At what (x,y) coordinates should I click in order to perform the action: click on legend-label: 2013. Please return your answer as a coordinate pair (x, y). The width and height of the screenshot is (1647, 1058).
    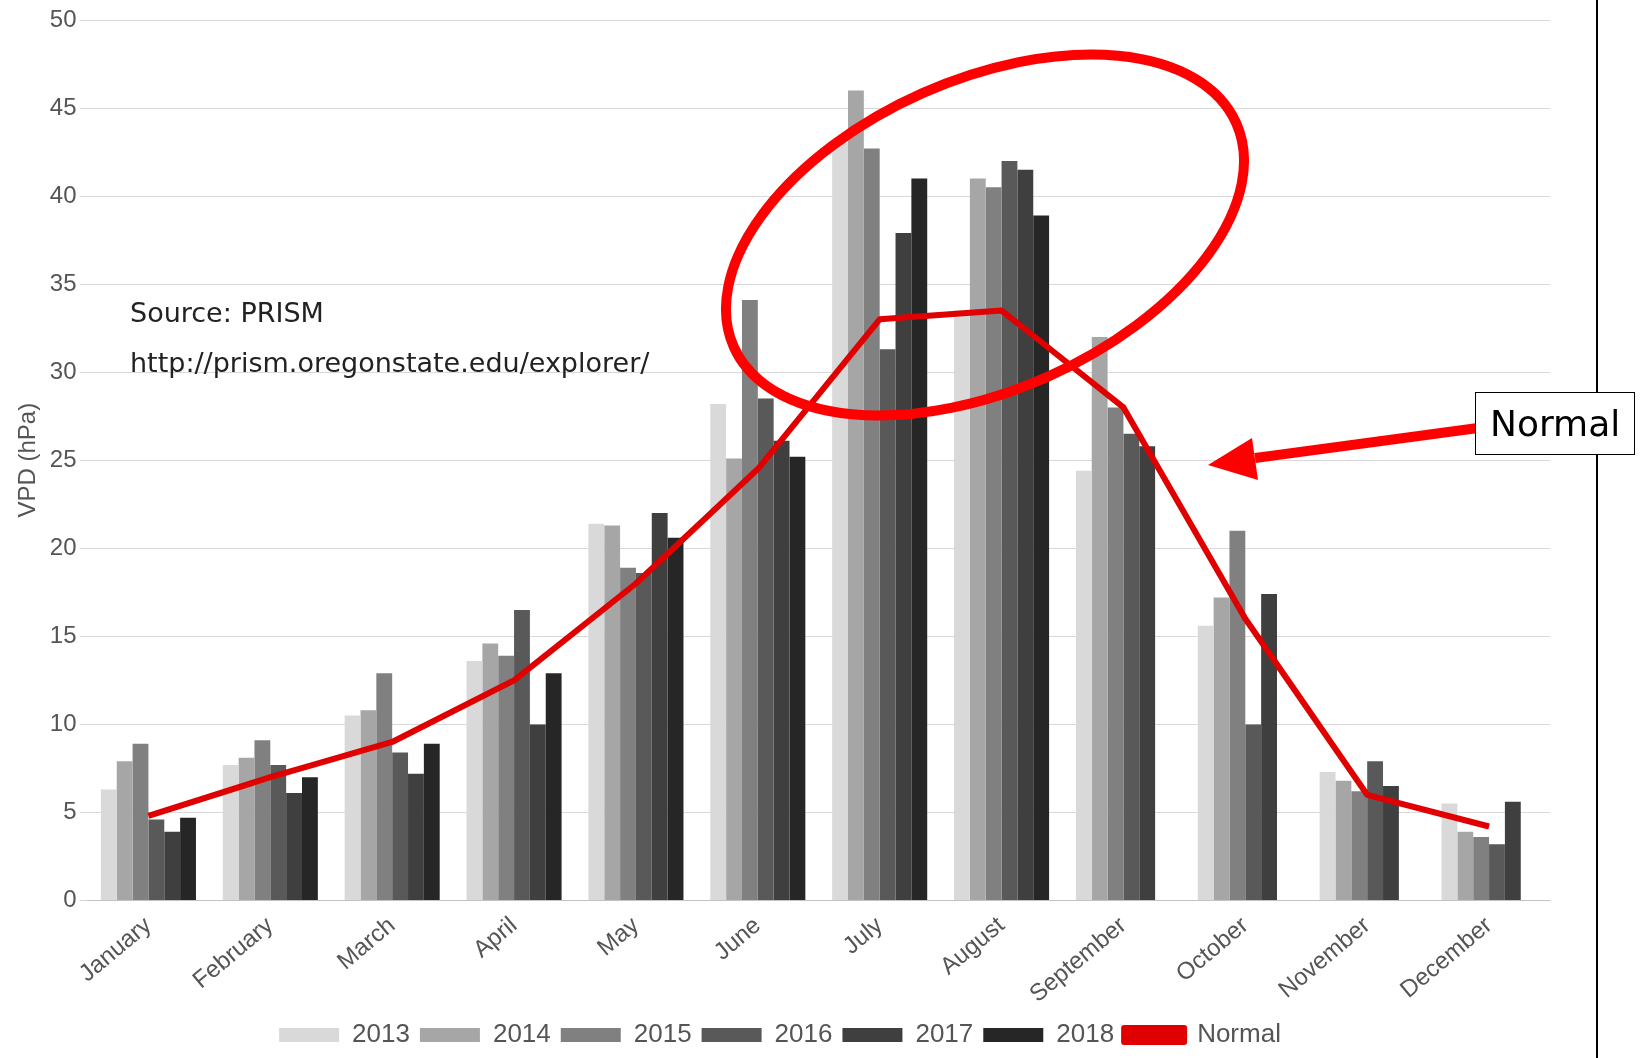
    Looking at the image, I should click on (381, 1033).